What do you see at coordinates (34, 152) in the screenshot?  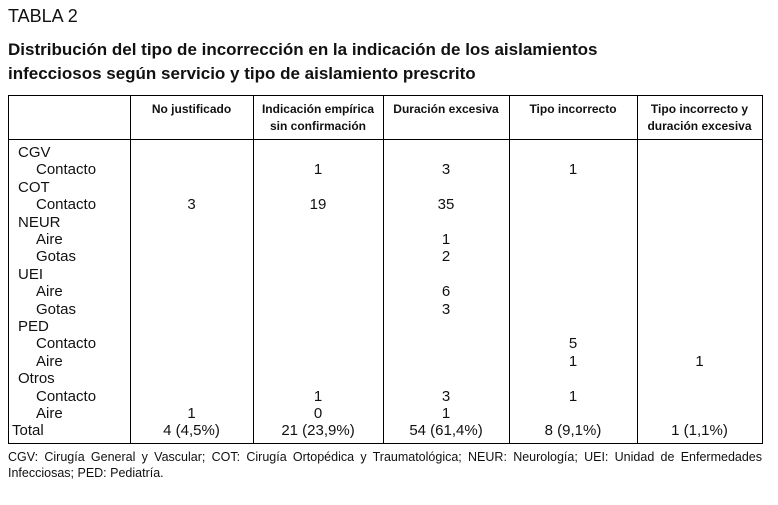 I see `group-label: CGV` at bounding box center [34, 152].